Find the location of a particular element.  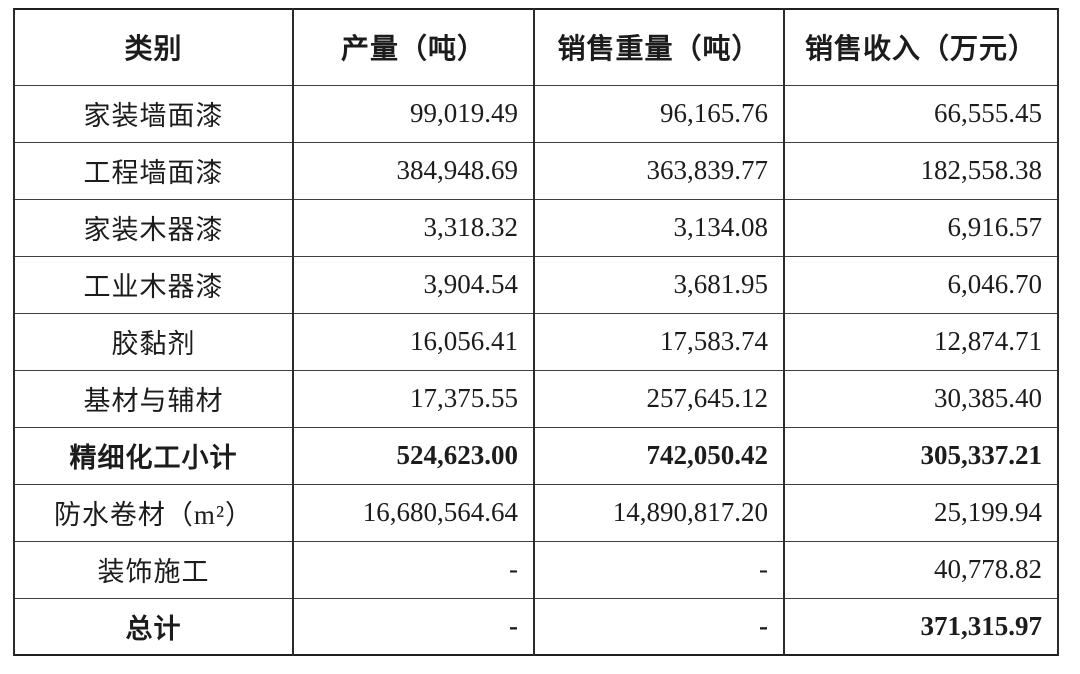

table-row: 总计 - - 371,315.97 is located at coordinates (536, 626).